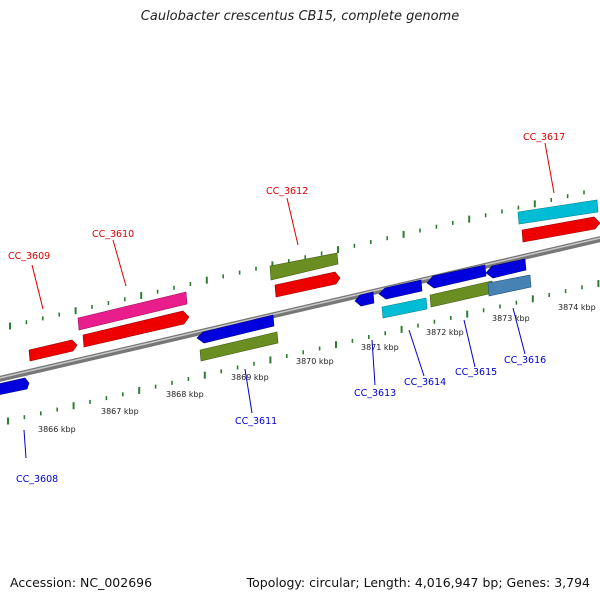  What do you see at coordinates (445, 332) in the screenshot?
I see `scale-label: 3872 kbp` at bounding box center [445, 332].